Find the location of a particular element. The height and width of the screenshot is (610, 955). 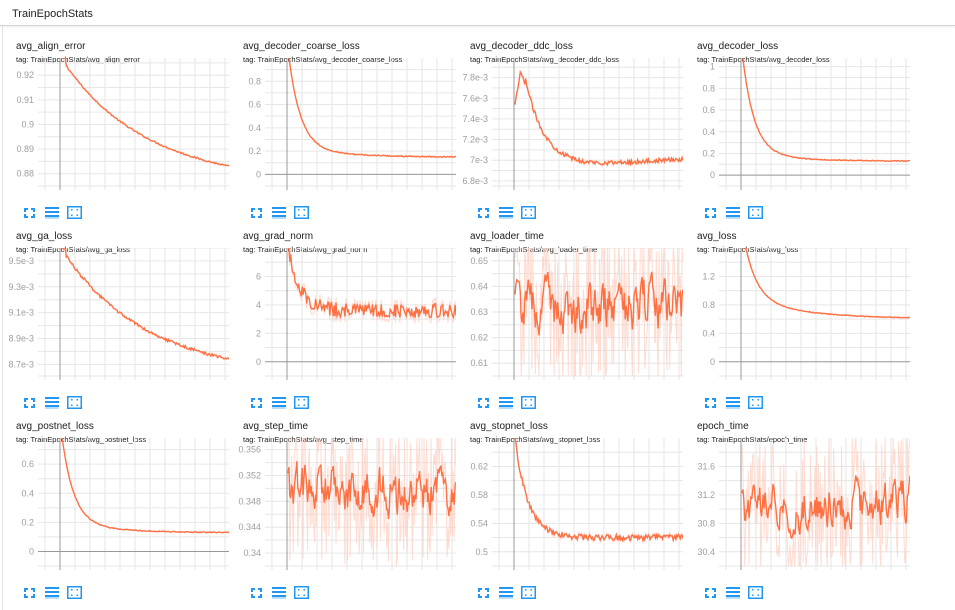

svg-text: 0.64 is located at coordinates (479, 286).